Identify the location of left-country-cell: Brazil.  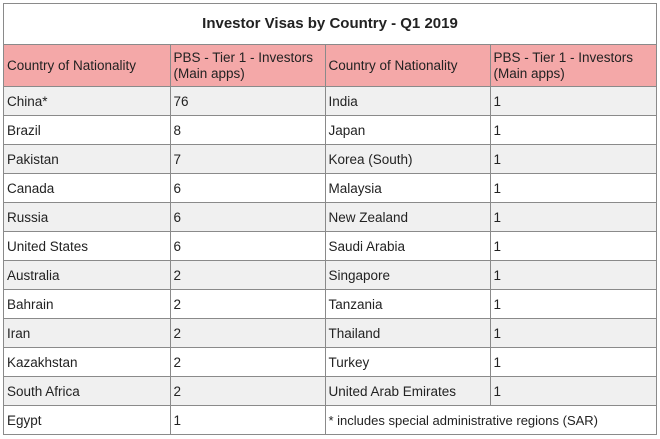
(87, 130).